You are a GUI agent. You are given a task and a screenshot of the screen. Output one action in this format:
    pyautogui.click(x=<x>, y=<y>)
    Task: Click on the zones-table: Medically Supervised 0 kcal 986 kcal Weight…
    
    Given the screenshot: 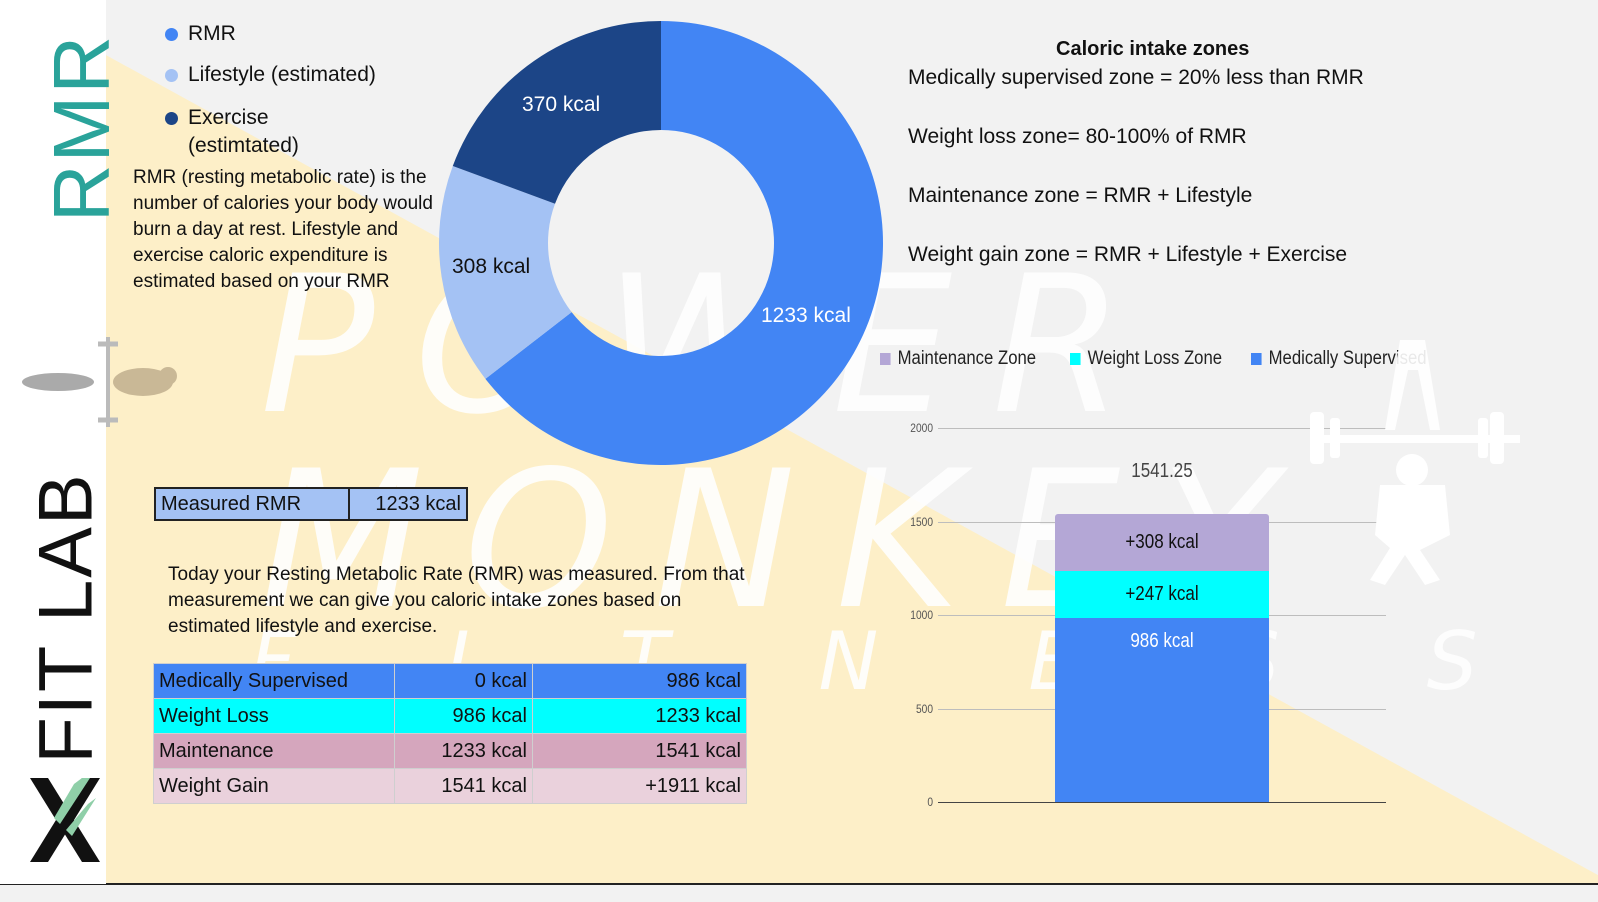 What is the action you would take?
    pyautogui.click(x=450, y=733)
    